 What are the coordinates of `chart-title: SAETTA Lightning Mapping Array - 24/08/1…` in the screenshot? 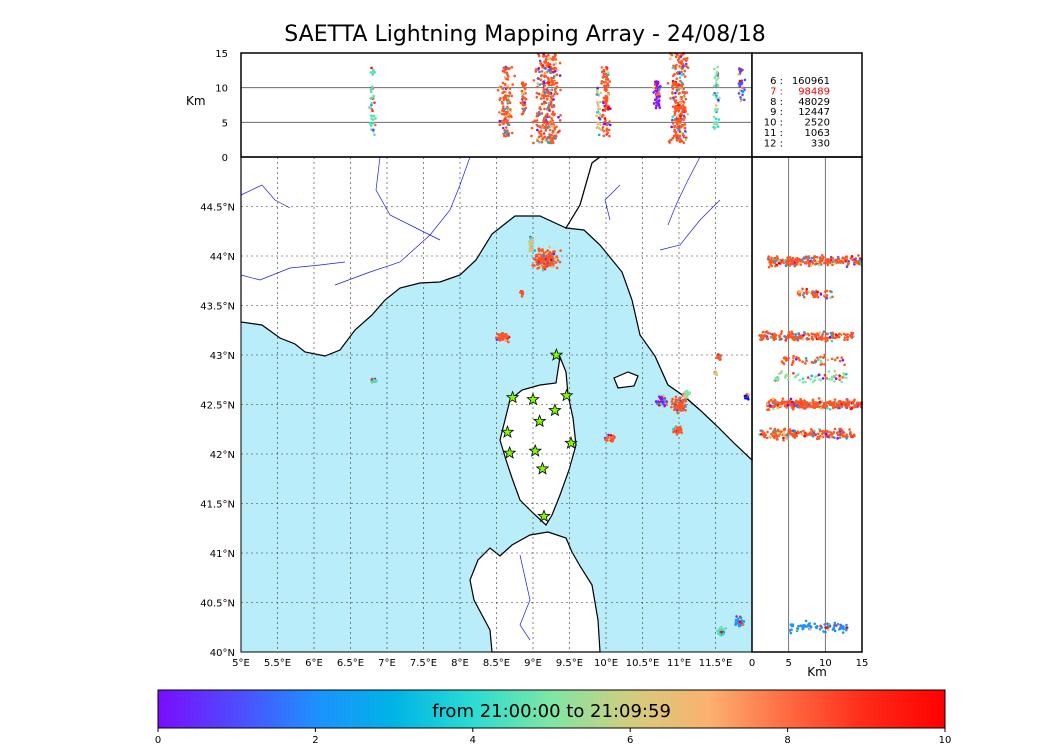 It's located at (525, 34).